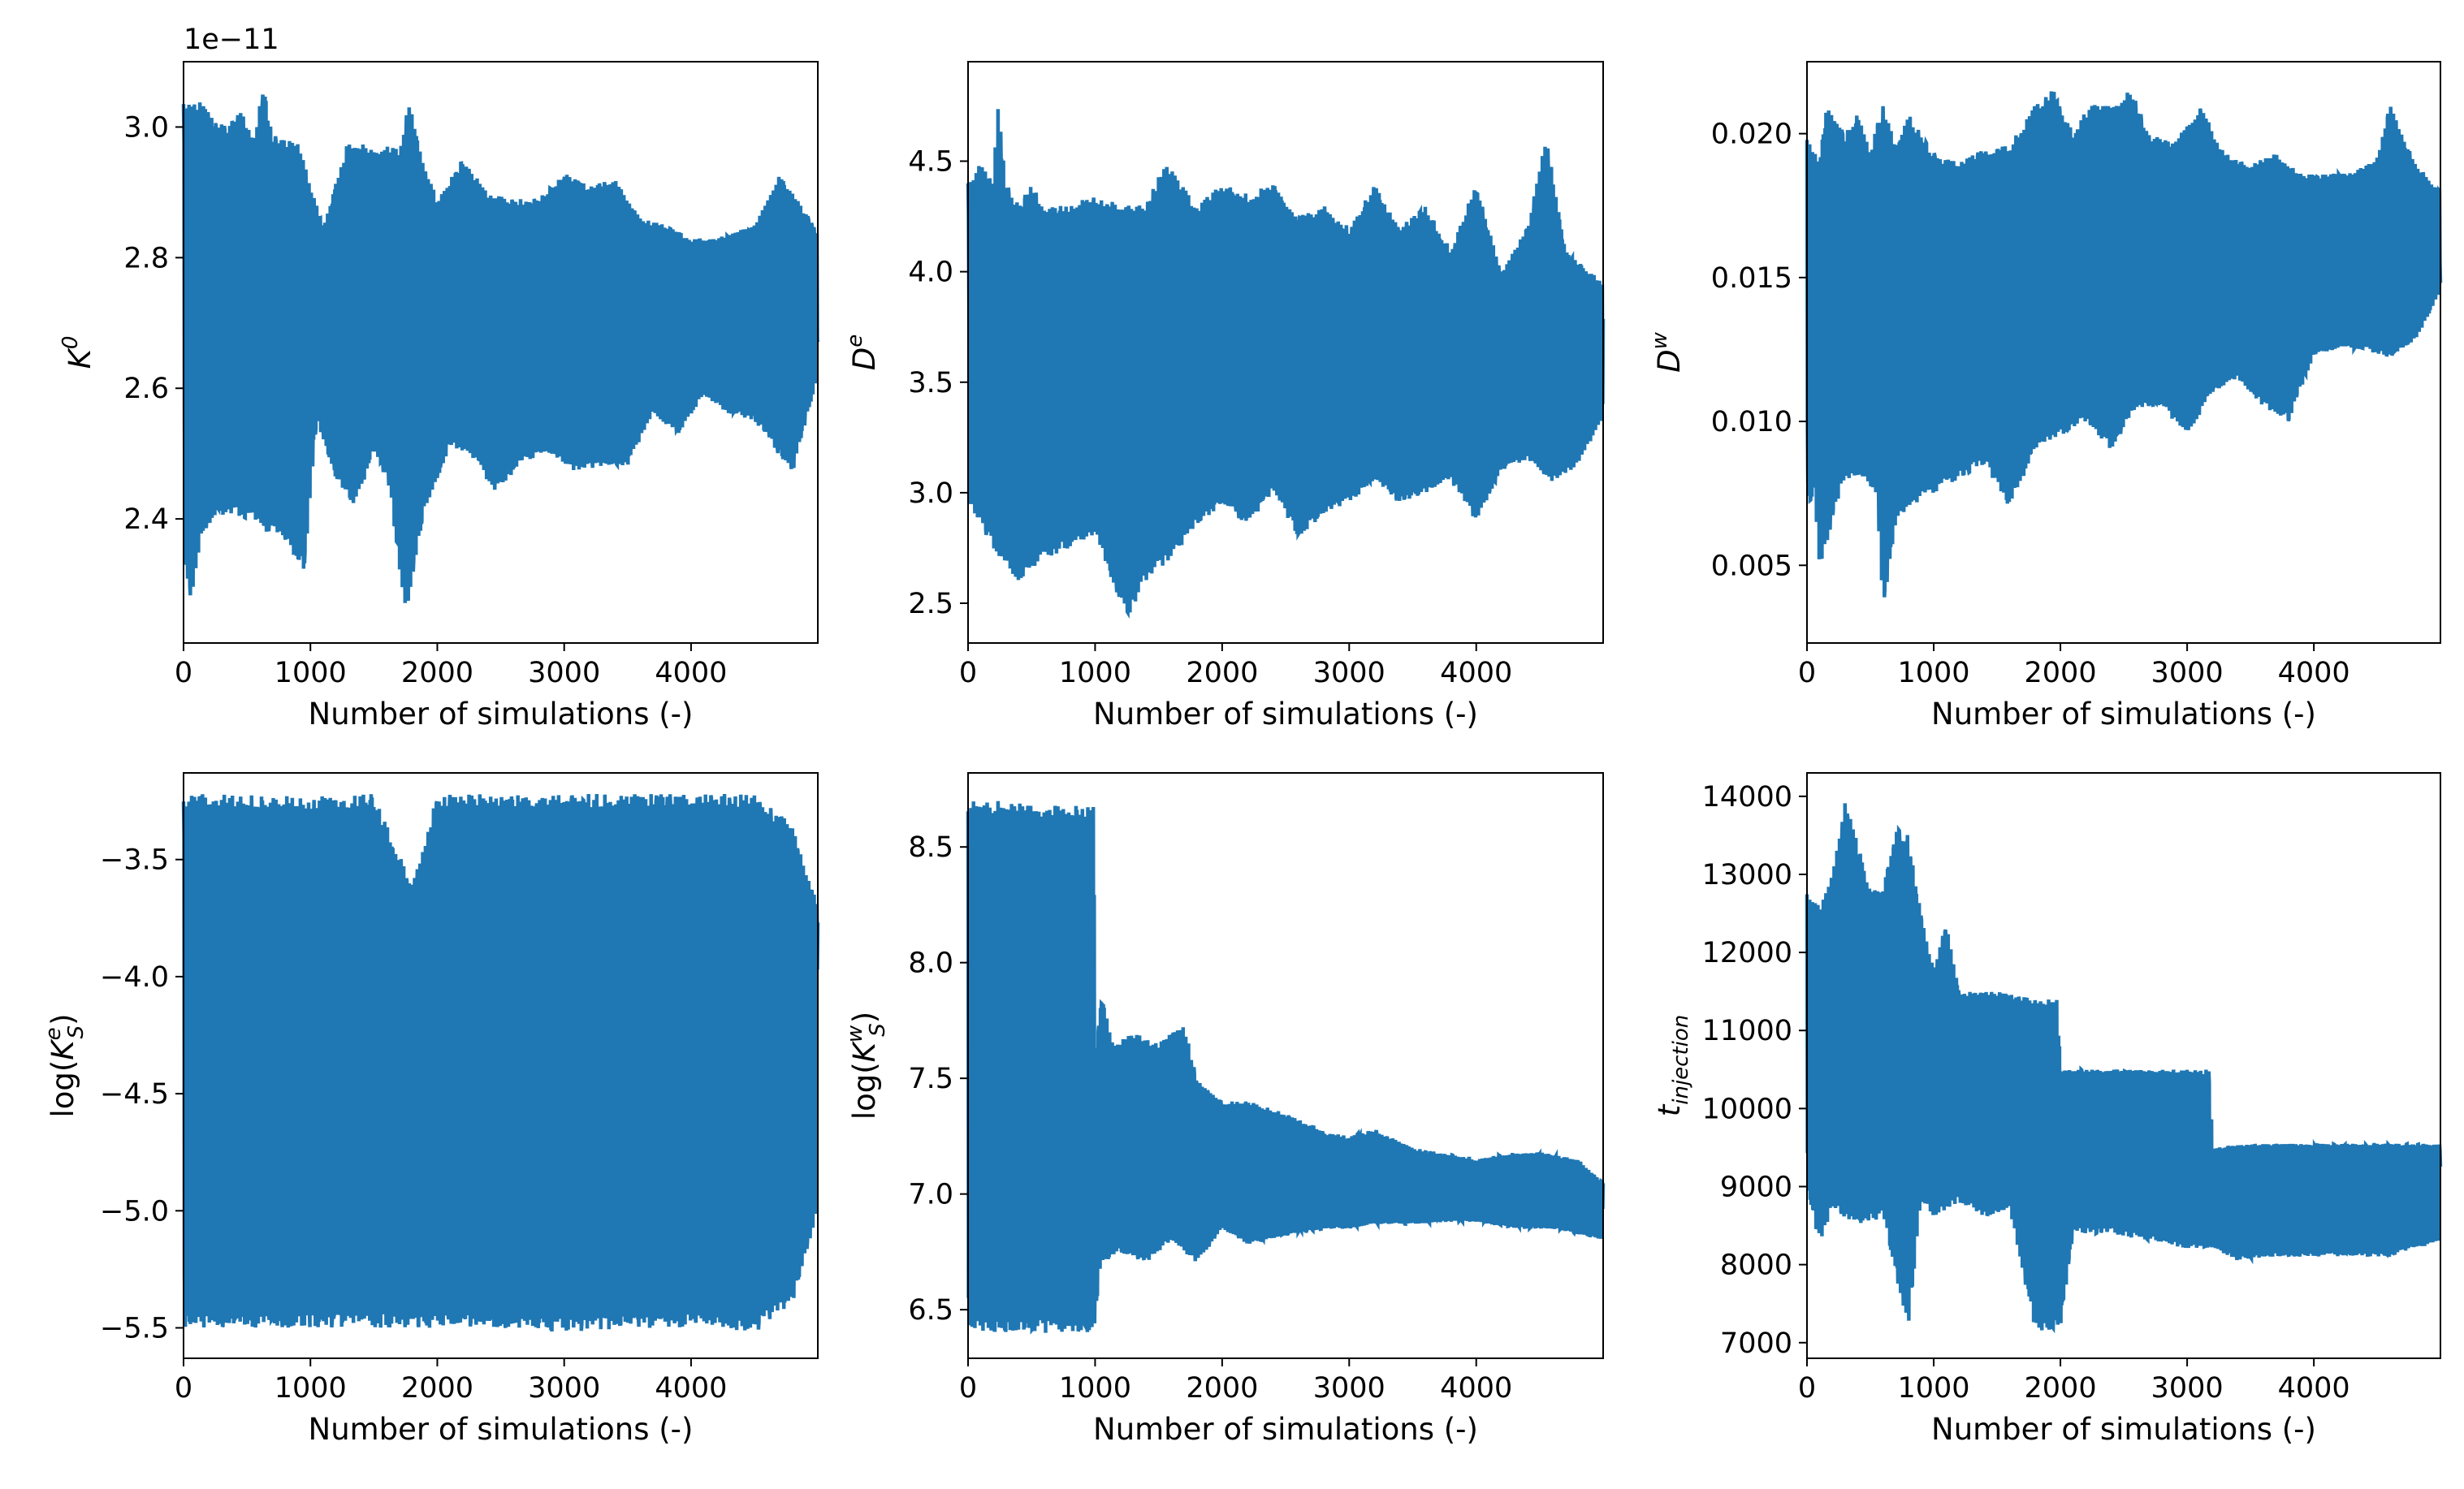  Describe the element at coordinates (930, 162) in the screenshot. I see `y-tick-label: 4.5` at that location.